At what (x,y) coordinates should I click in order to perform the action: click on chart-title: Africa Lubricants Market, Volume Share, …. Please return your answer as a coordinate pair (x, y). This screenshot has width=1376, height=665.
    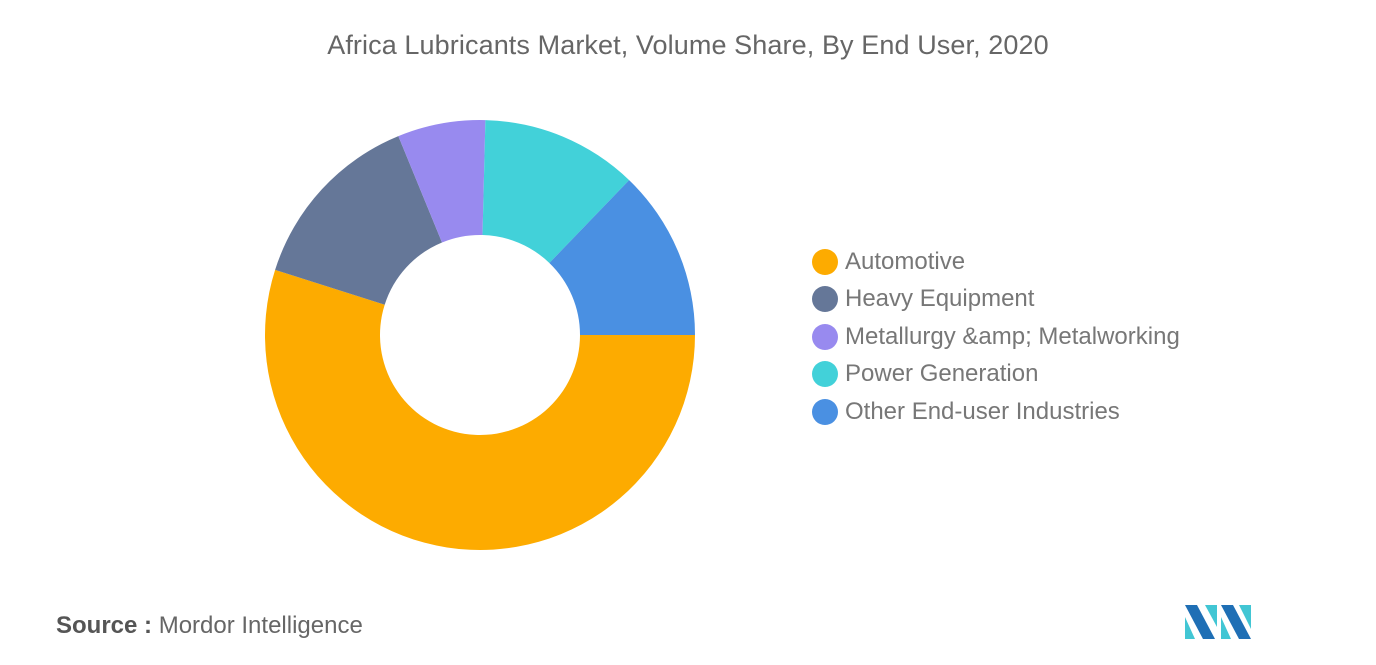
    Looking at the image, I should click on (688, 45).